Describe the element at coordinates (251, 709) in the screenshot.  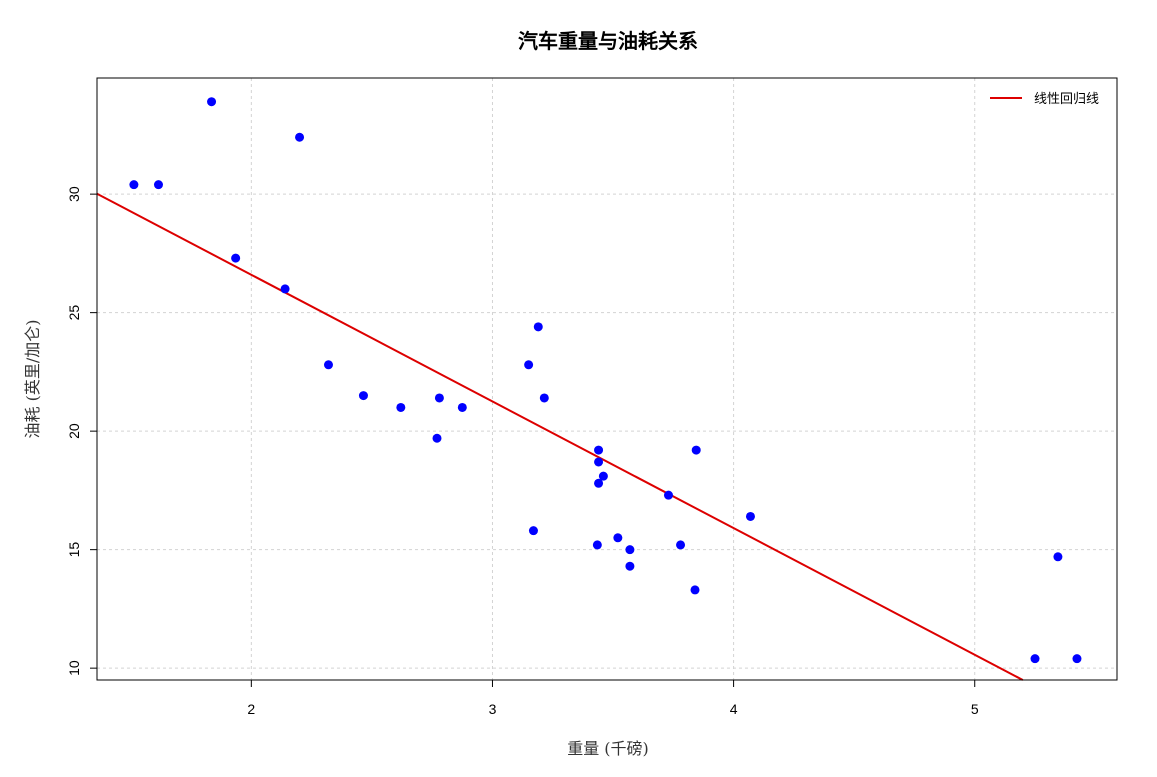
I see `x-tick-label: 2` at that location.